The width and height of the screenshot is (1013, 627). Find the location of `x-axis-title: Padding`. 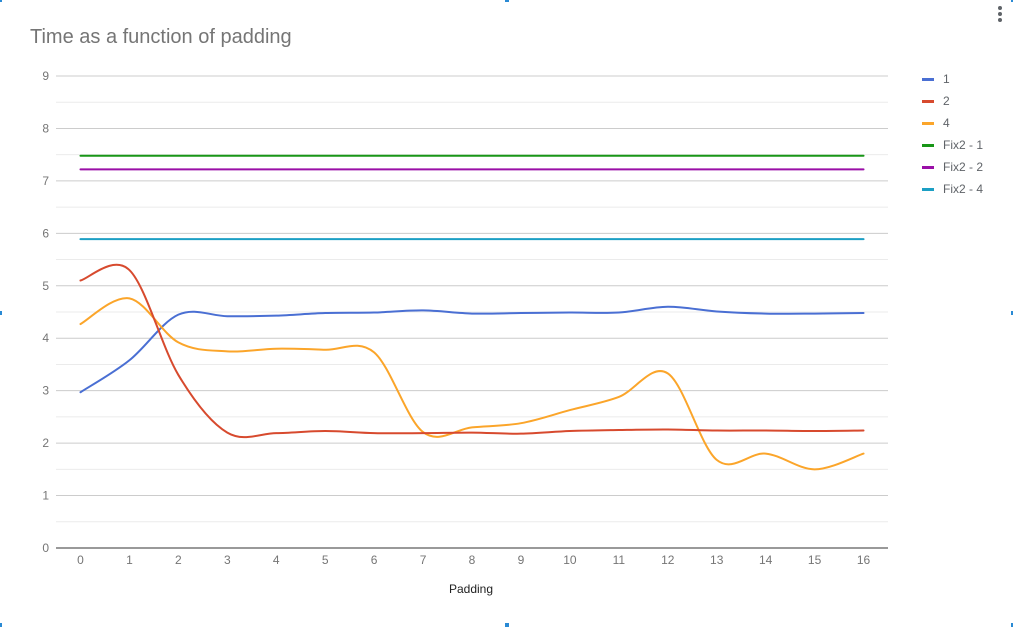

x-axis-title: Padding is located at coordinates (471, 589).